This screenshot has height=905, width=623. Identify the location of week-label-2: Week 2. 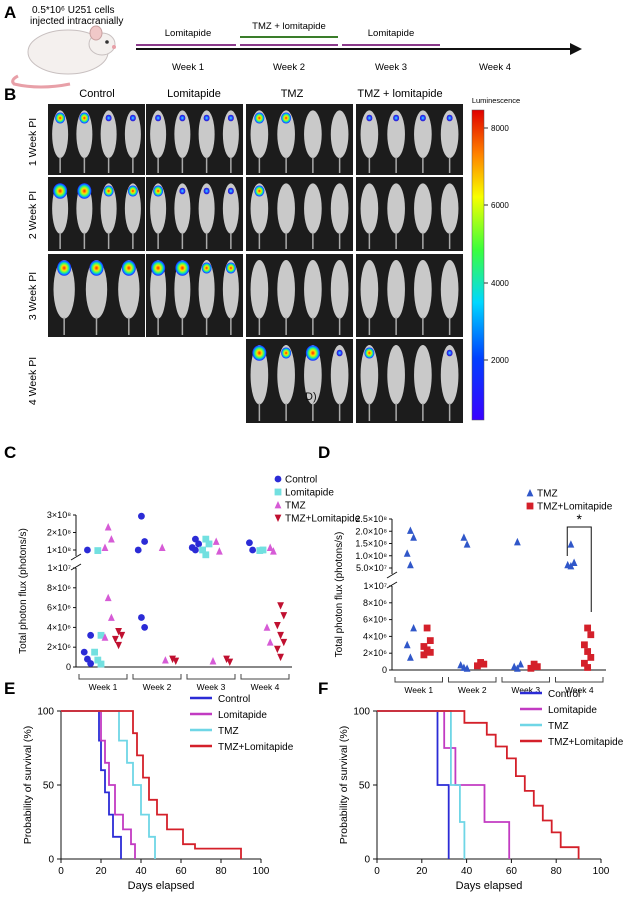
(289, 67).